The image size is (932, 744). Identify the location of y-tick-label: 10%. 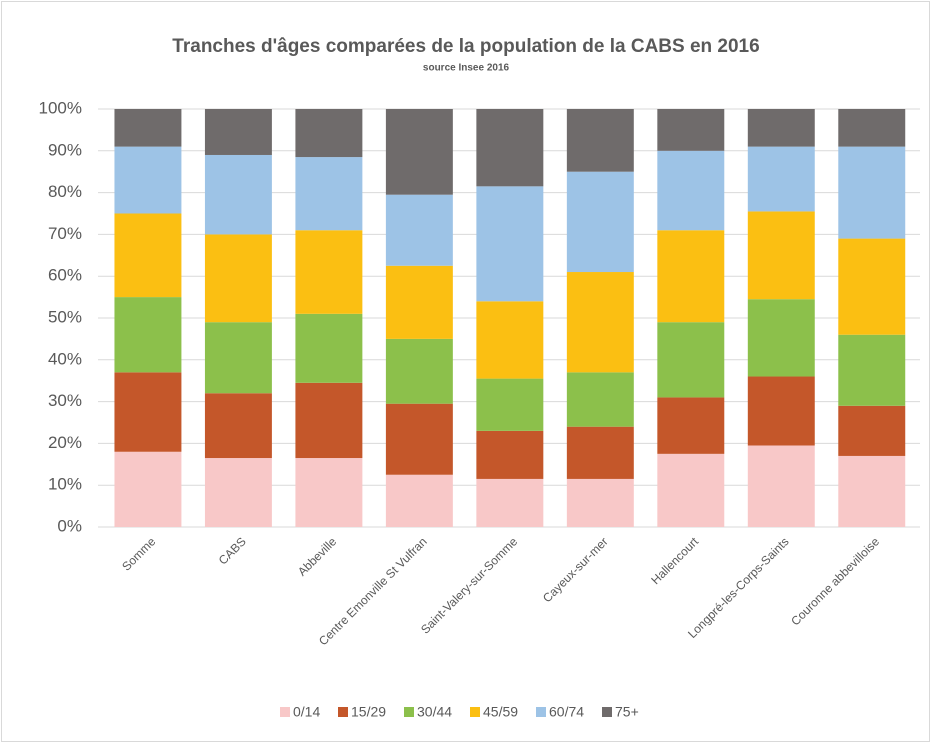
(65, 484).